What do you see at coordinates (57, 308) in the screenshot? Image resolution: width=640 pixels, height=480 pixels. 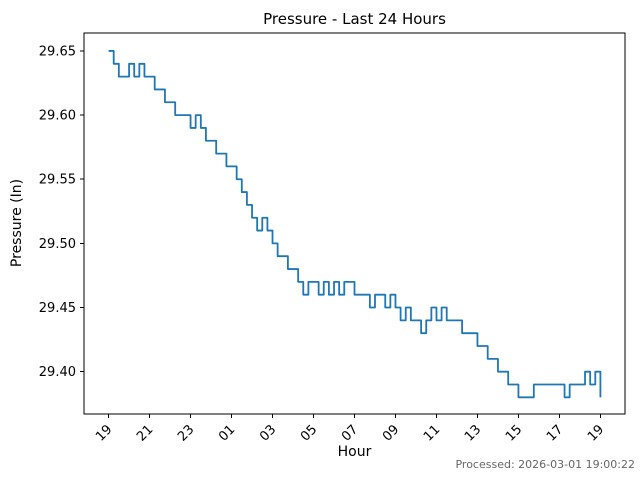 I see `y-tick-label: 29.45` at bounding box center [57, 308].